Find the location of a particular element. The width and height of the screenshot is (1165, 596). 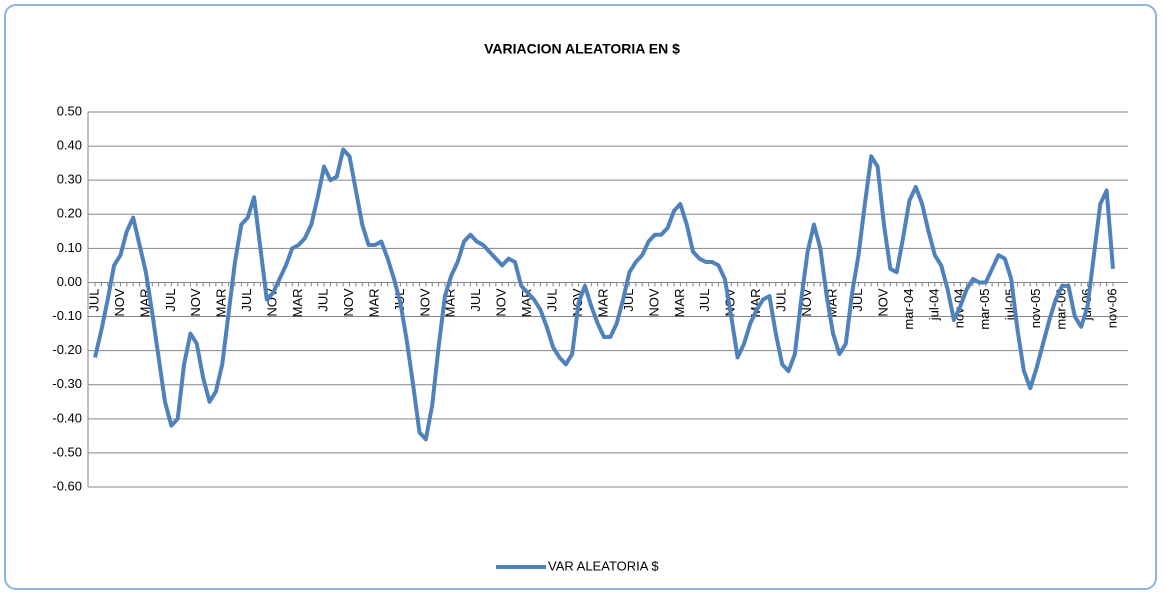

y-tick-label: -0.60 is located at coordinates (67, 485).